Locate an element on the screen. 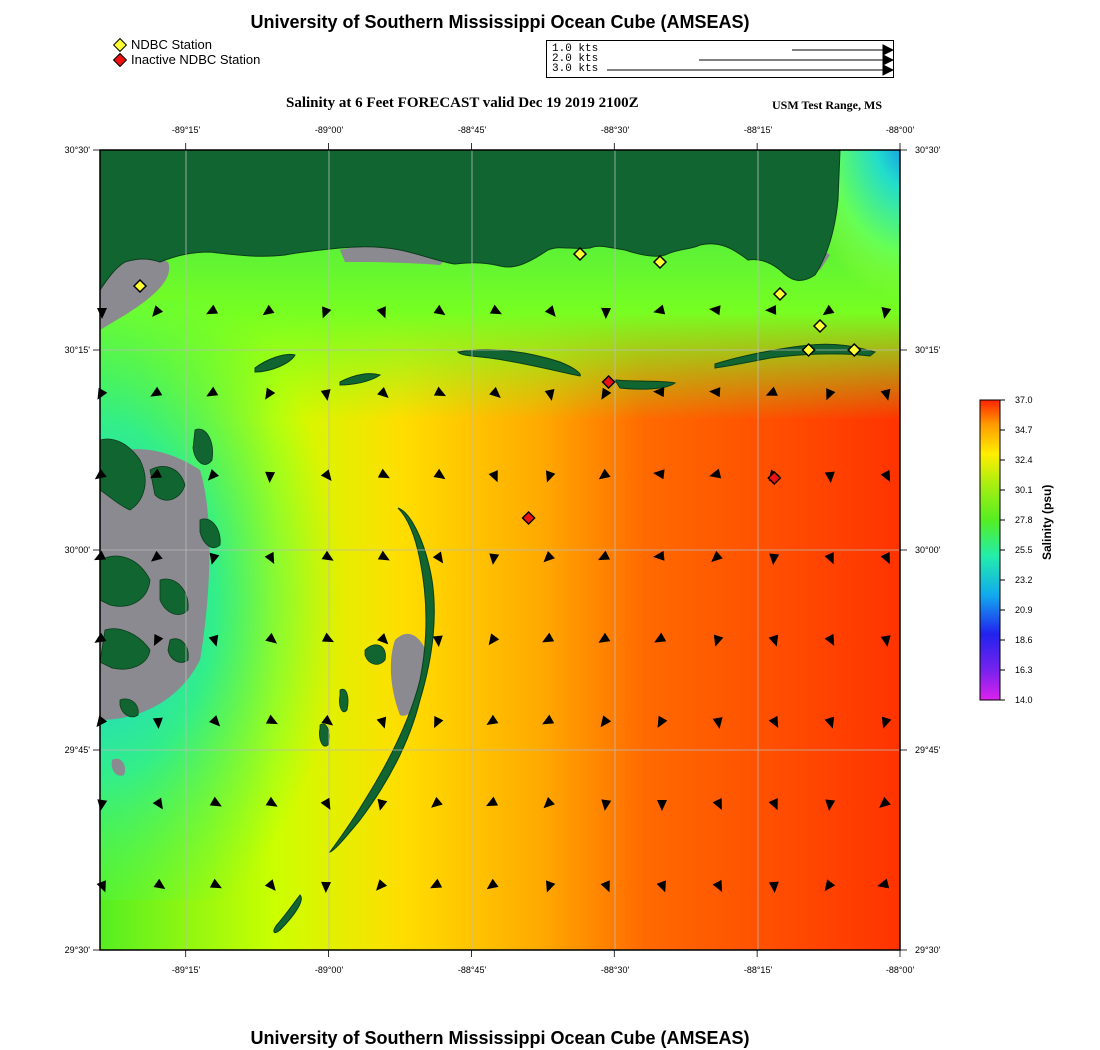  colorbar-tick-label: 32.4 is located at coordinates (1024, 460).